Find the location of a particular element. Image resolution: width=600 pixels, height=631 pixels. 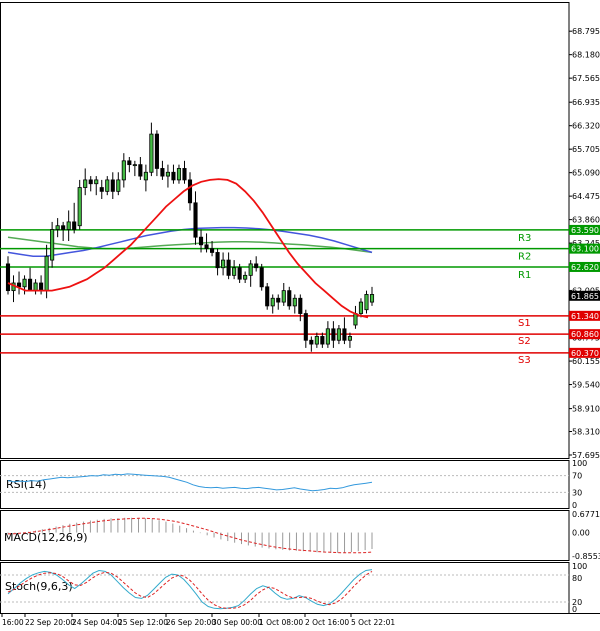

macd-title: MACD(12,26,9) is located at coordinates (46, 537).